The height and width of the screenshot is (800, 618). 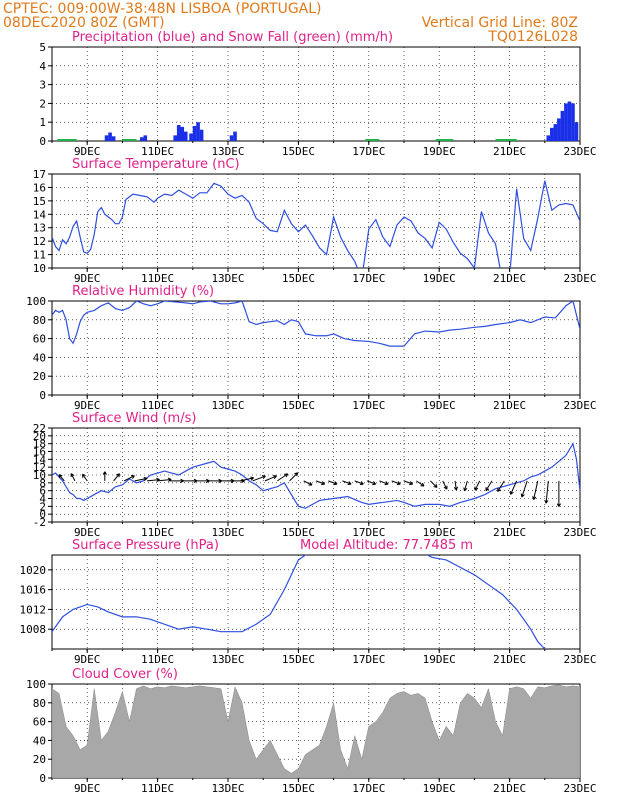 I want to click on precip-ytick-label: 2, so click(x=42, y=103).